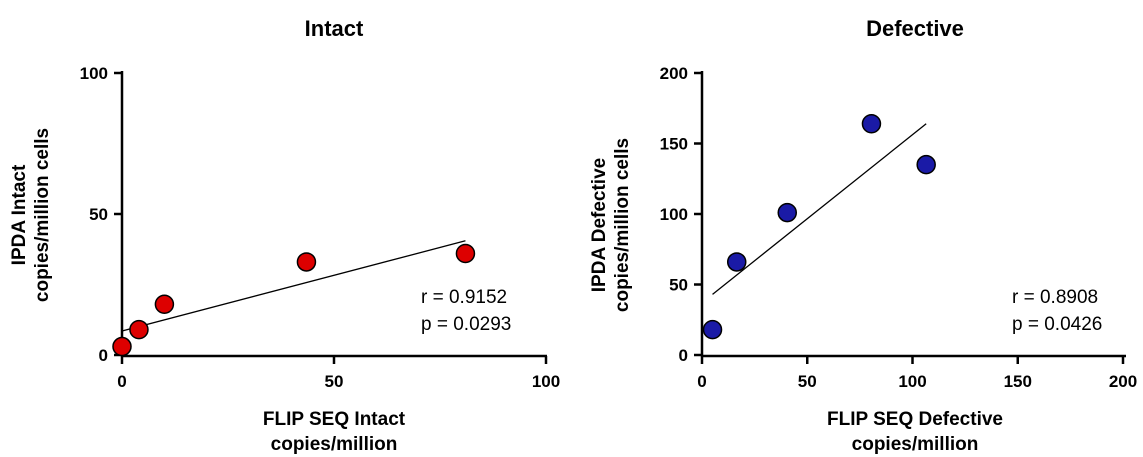 The image size is (1143, 457). What do you see at coordinates (915, 419) in the screenshot?
I see `x-axis-label-line1: FLIP SEQ Defective` at bounding box center [915, 419].